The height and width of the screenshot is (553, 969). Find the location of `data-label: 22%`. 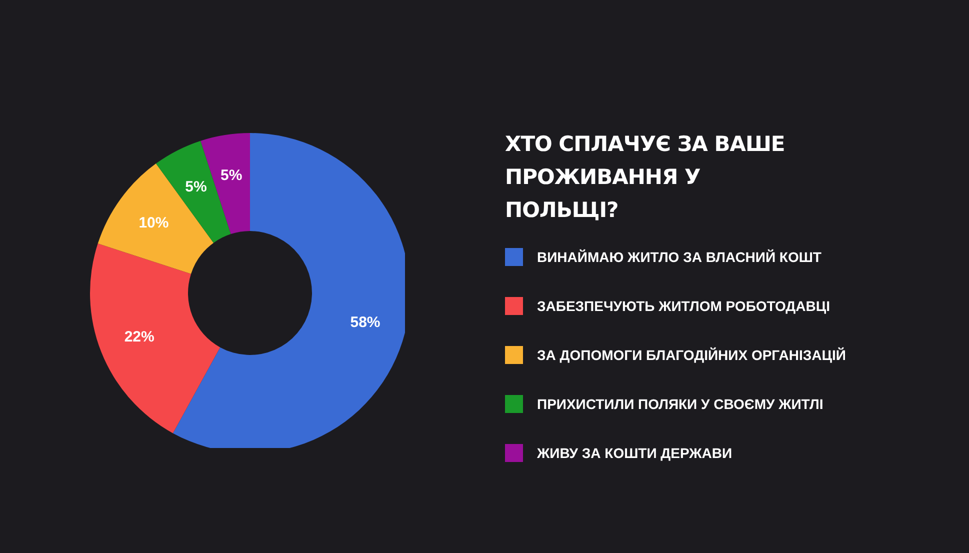

data-label: 22% is located at coordinates (139, 337).